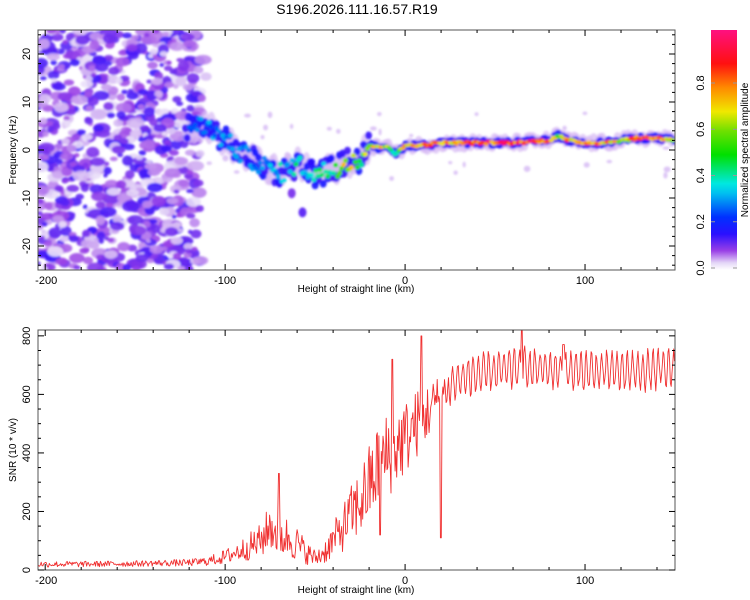 This screenshot has width=750, height=600. What do you see at coordinates (585, 281) in the screenshot?
I see `x-tick-label: 100` at bounding box center [585, 281].